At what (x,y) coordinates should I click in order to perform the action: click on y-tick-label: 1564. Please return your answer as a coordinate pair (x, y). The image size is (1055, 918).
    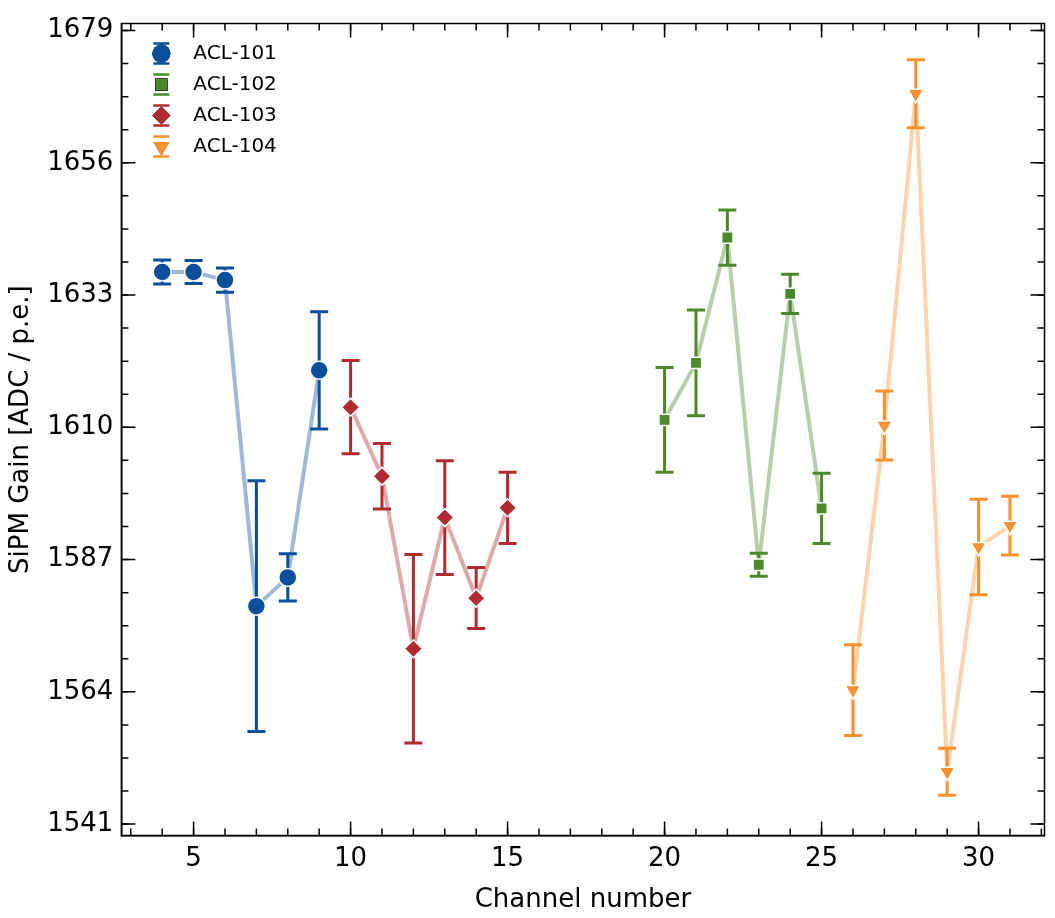
    Looking at the image, I should click on (80, 689).